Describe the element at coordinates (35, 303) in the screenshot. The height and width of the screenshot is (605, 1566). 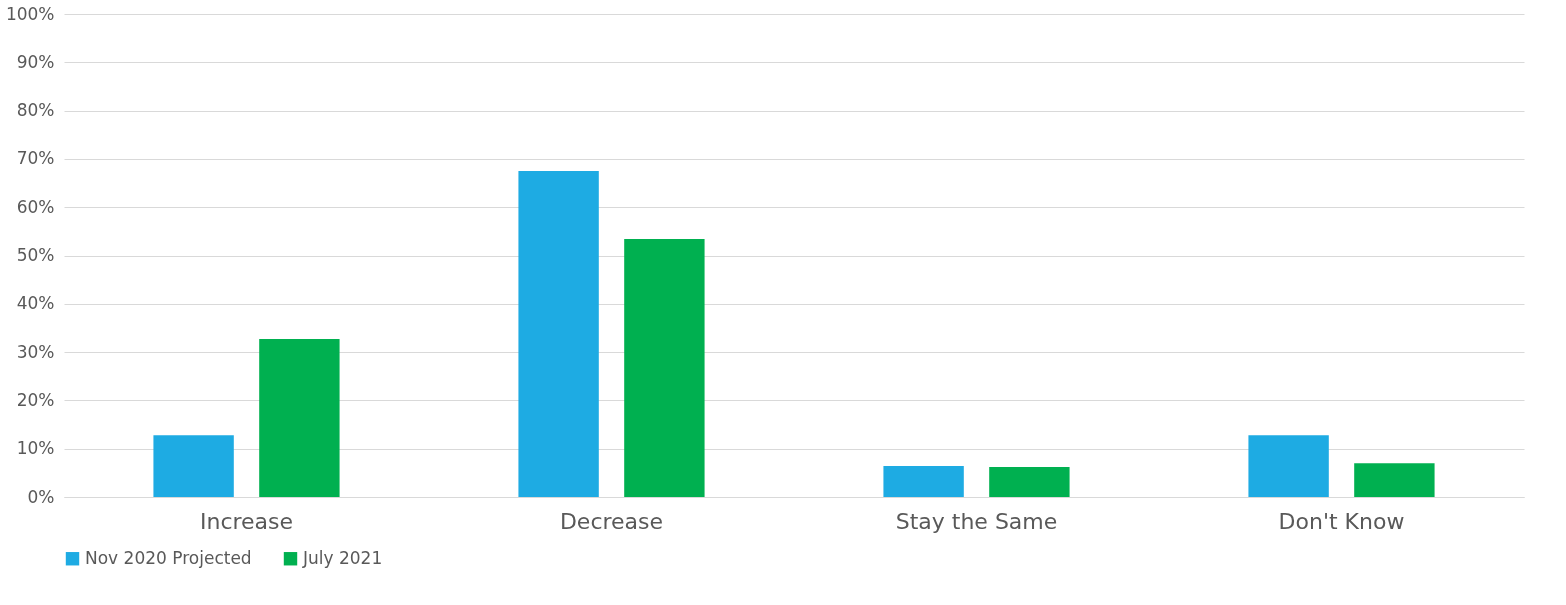
I see `y-tick-label: 40%` at that location.